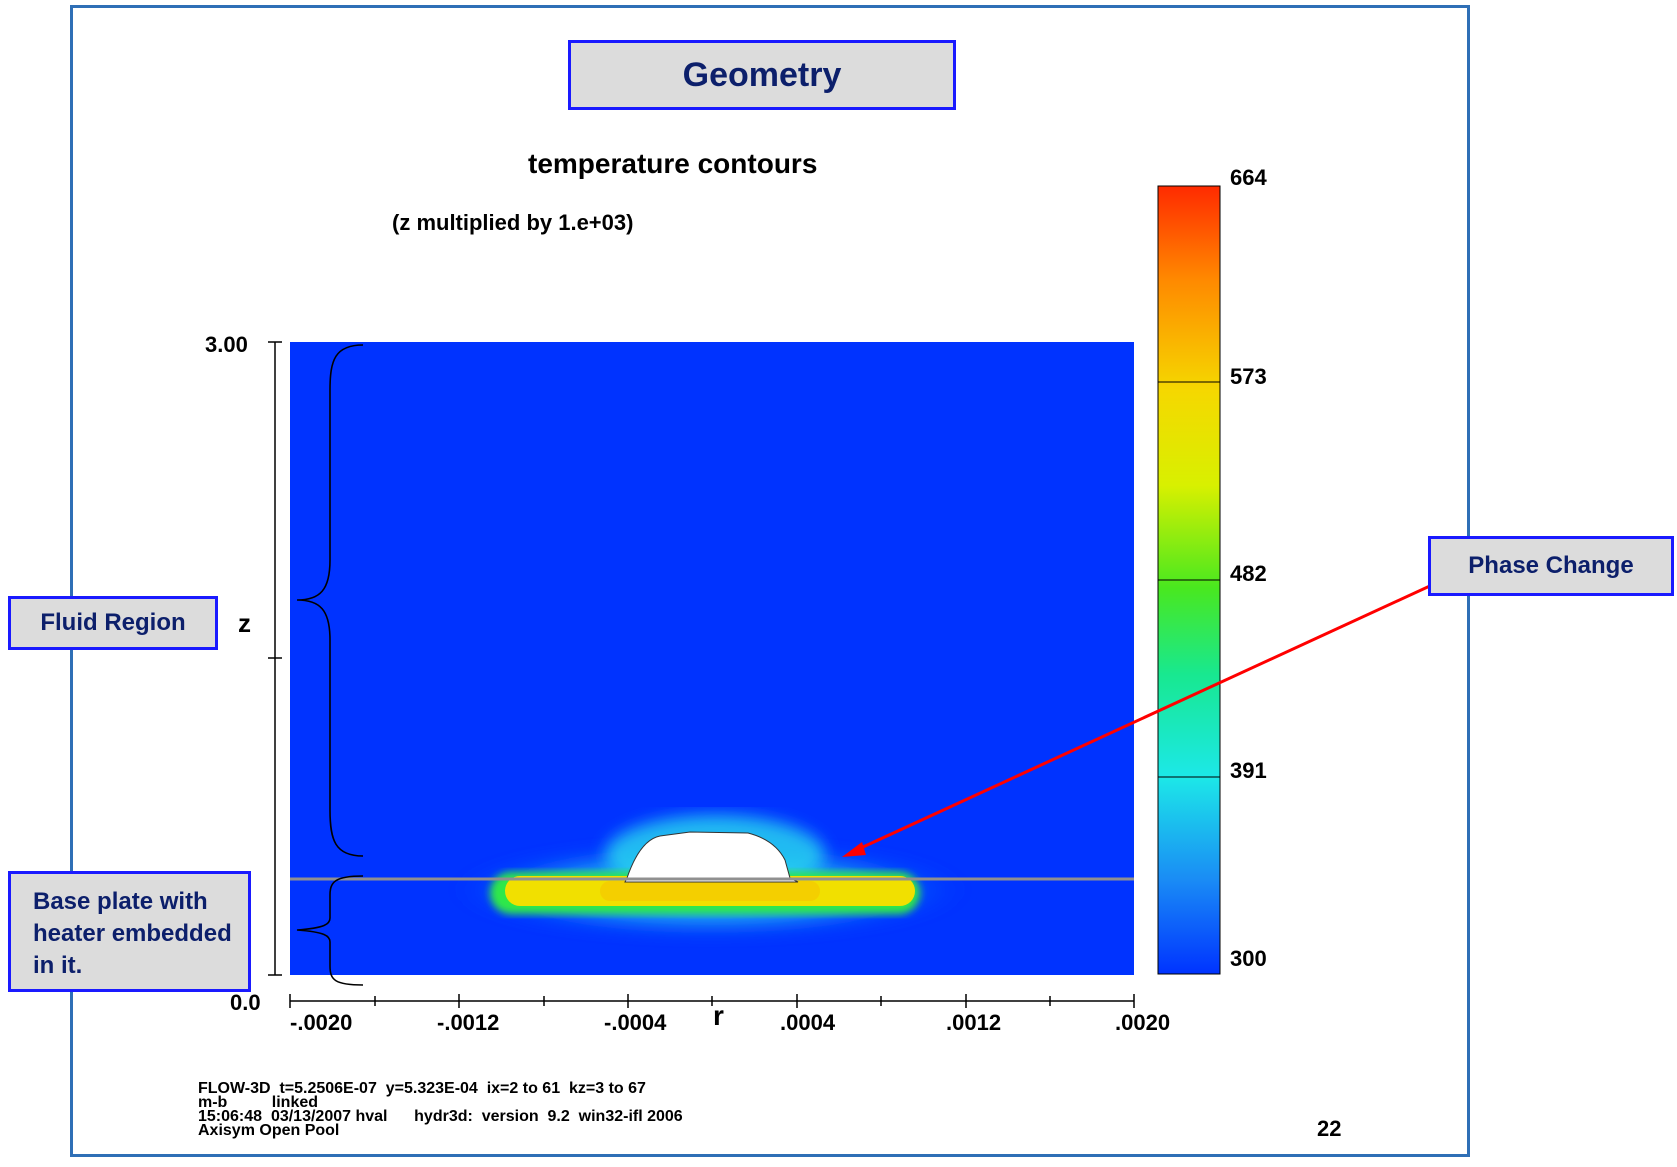 Image resolution: width=1677 pixels, height=1167 pixels. Describe the element at coordinates (468, 1022) in the screenshot. I see `x-tick: -.0012` at that location.